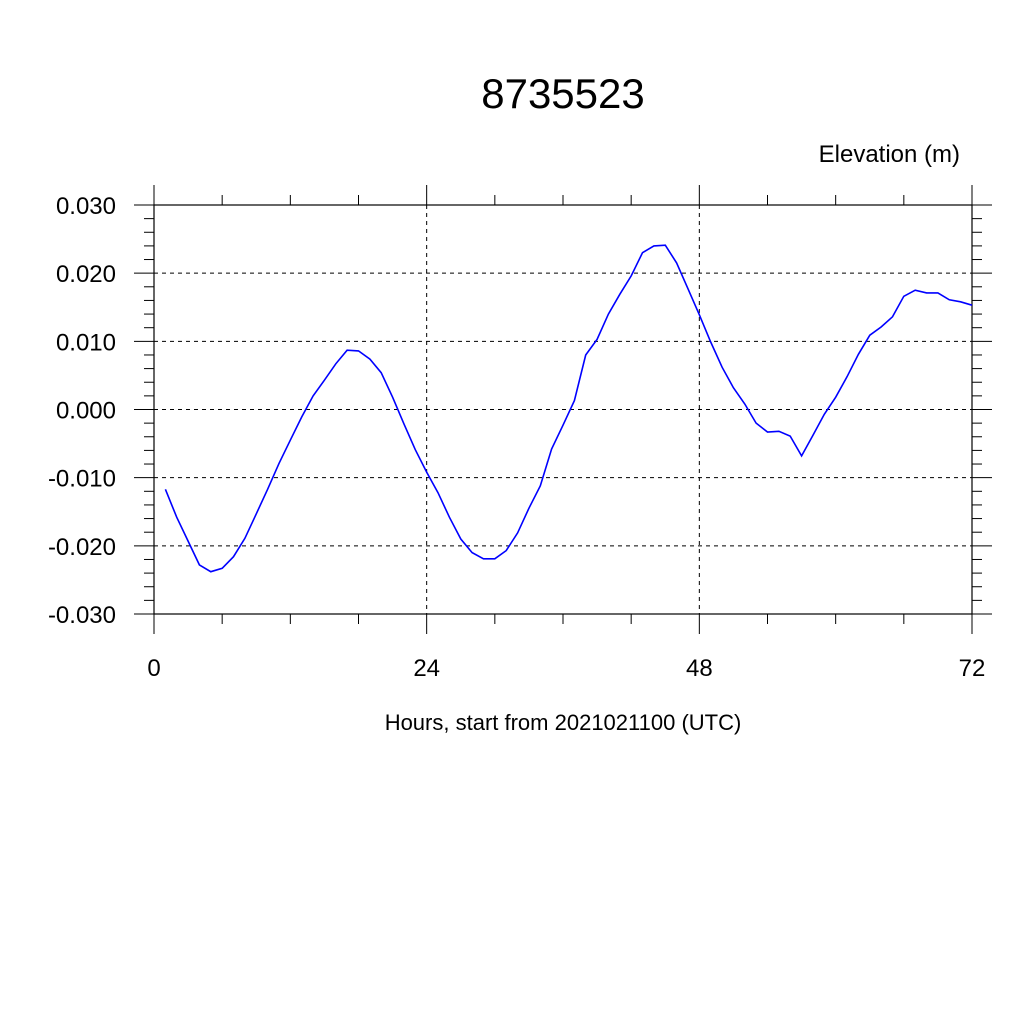 The height and width of the screenshot is (1024, 1024). Describe the element at coordinates (86, 411) in the screenshot. I see `y-tick-label: 0.000` at that location.